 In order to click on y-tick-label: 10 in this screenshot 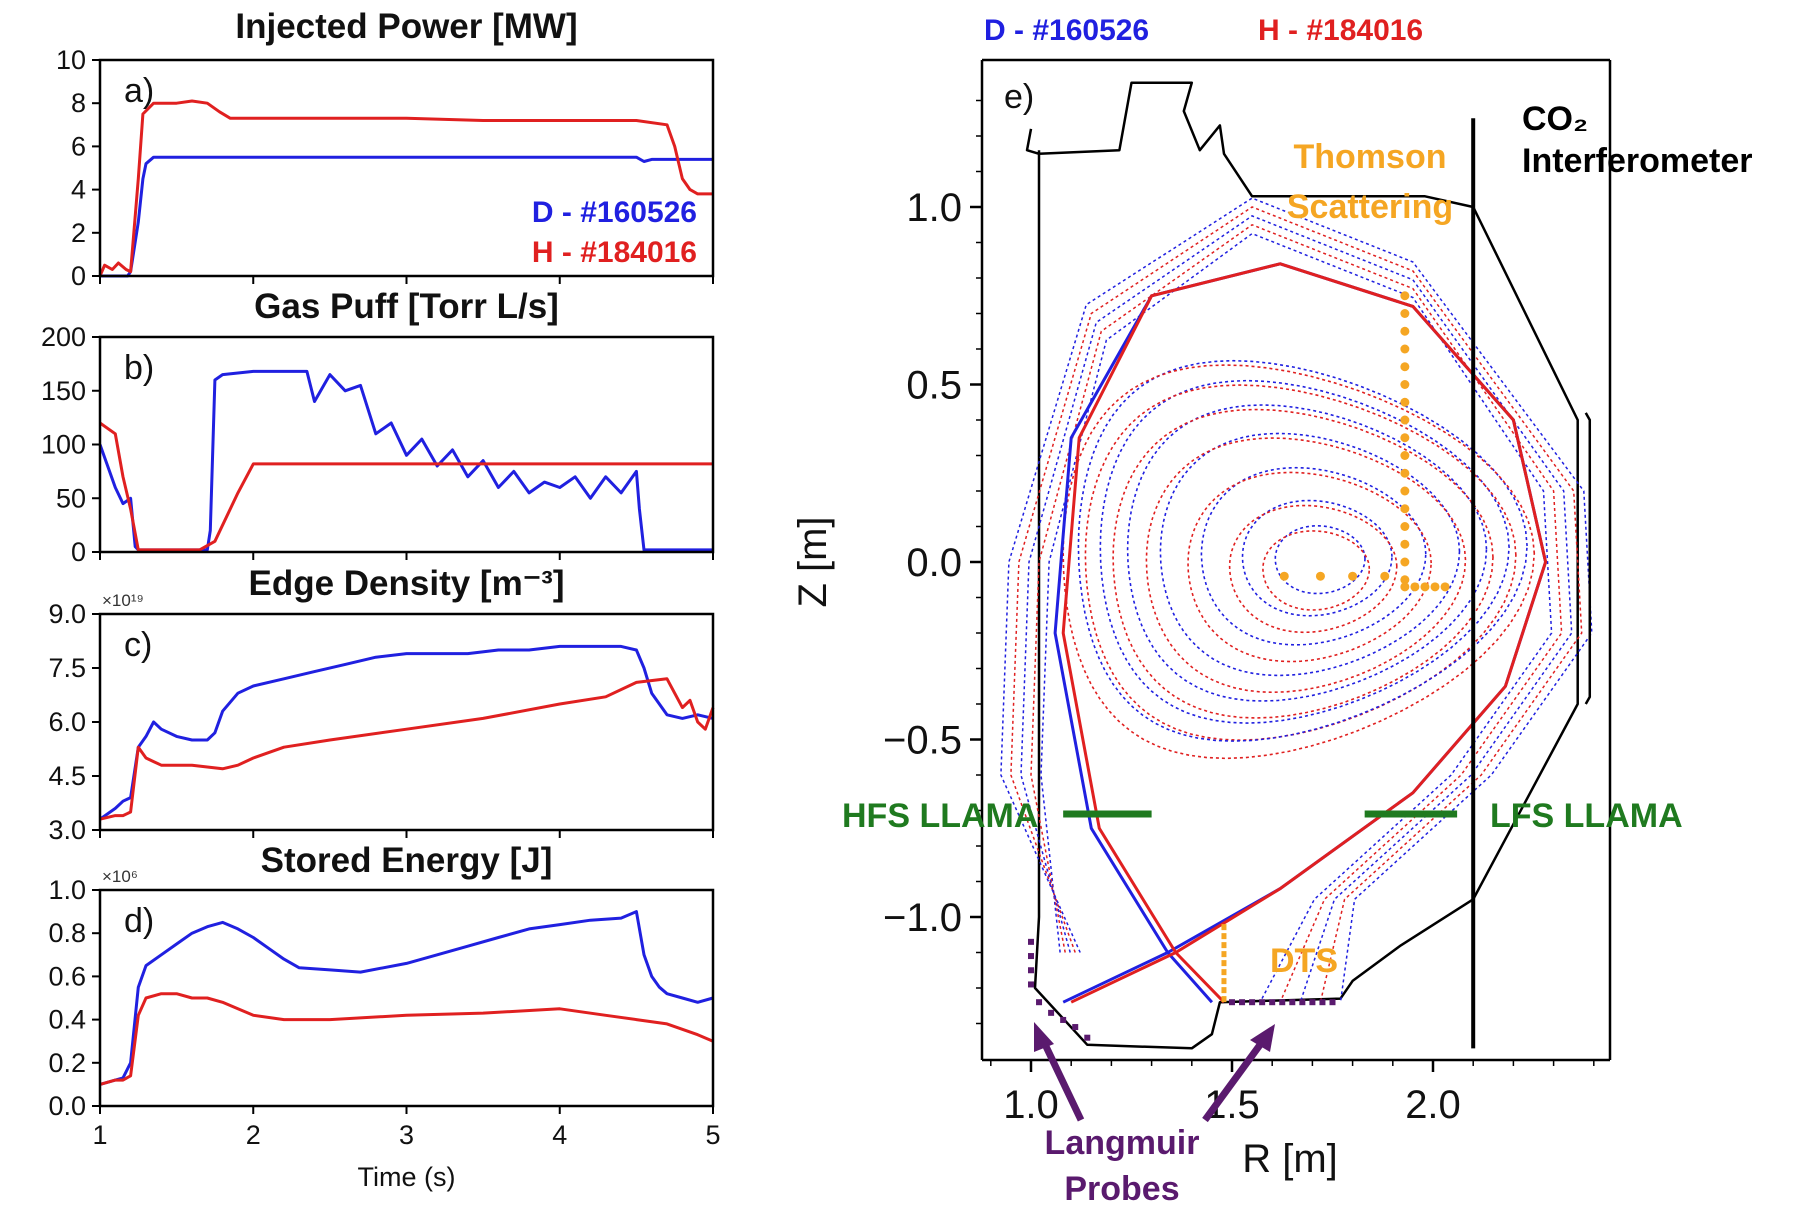, I will do `click(71, 60)`.